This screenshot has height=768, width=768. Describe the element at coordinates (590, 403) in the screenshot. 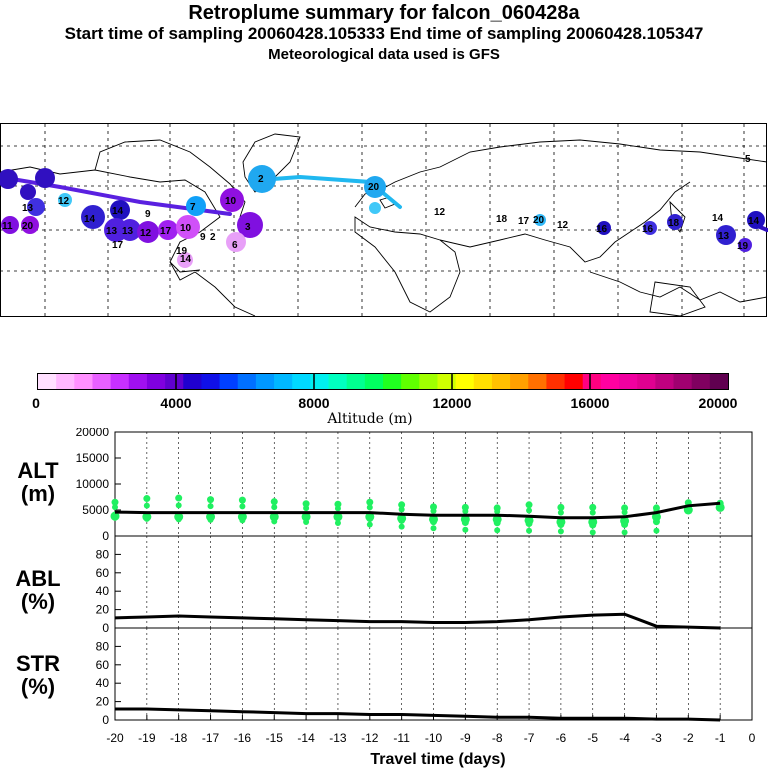

I see `colorbar-tick: 16000` at that location.